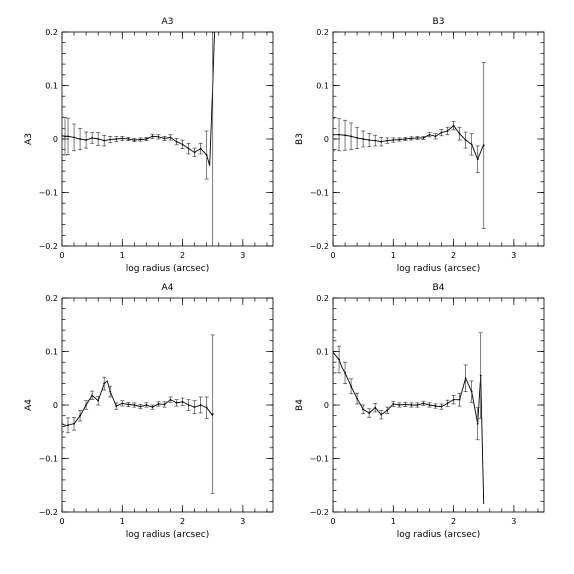 The width and height of the screenshot is (574, 574). Describe the element at coordinates (300, 405) in the screenshot. I see `y-axis-label: B4` at that location.